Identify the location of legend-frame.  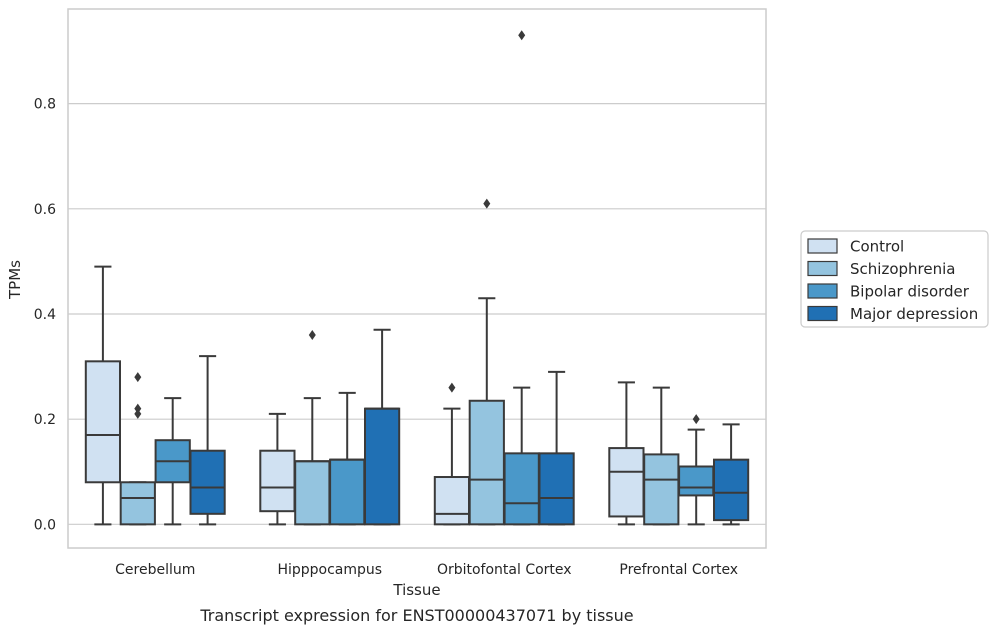
(894, 279).